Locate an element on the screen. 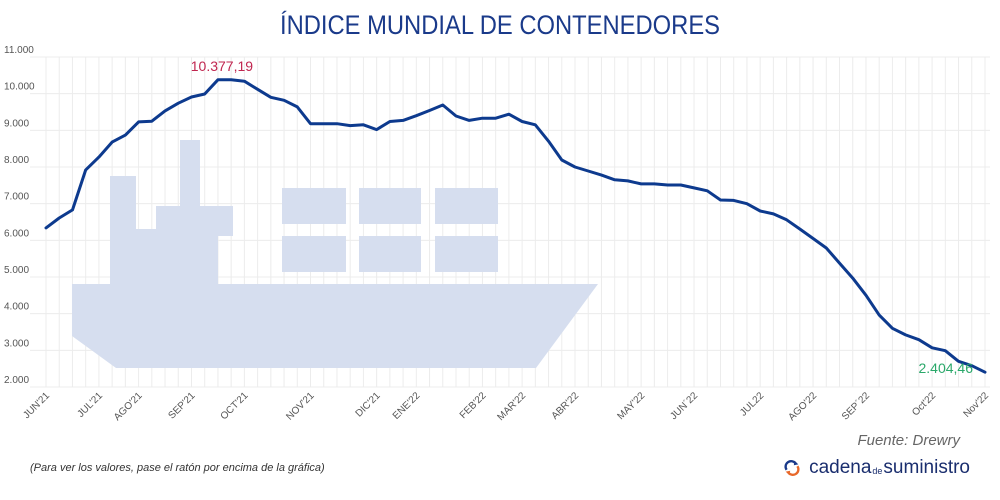 Image resolution: width=1000 pixels, height=500 pixels. last-value-label: 2.404,46 is located at coordinates (946, 368).